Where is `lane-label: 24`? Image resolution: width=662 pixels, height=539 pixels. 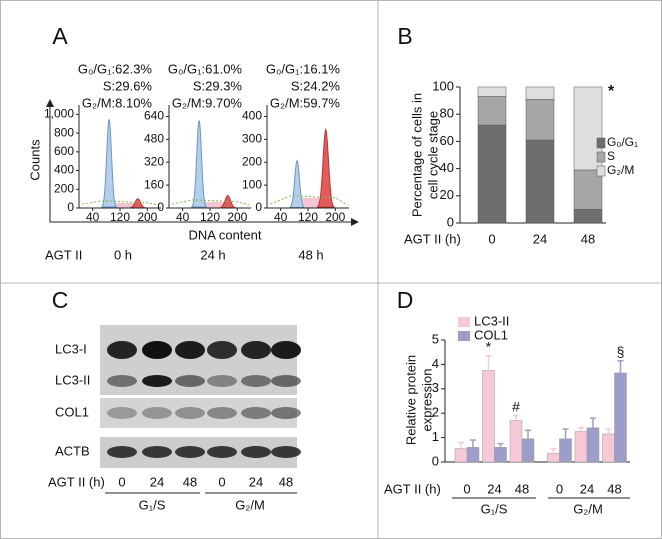 lane-label: 24 is located at coordinates (256, 481).